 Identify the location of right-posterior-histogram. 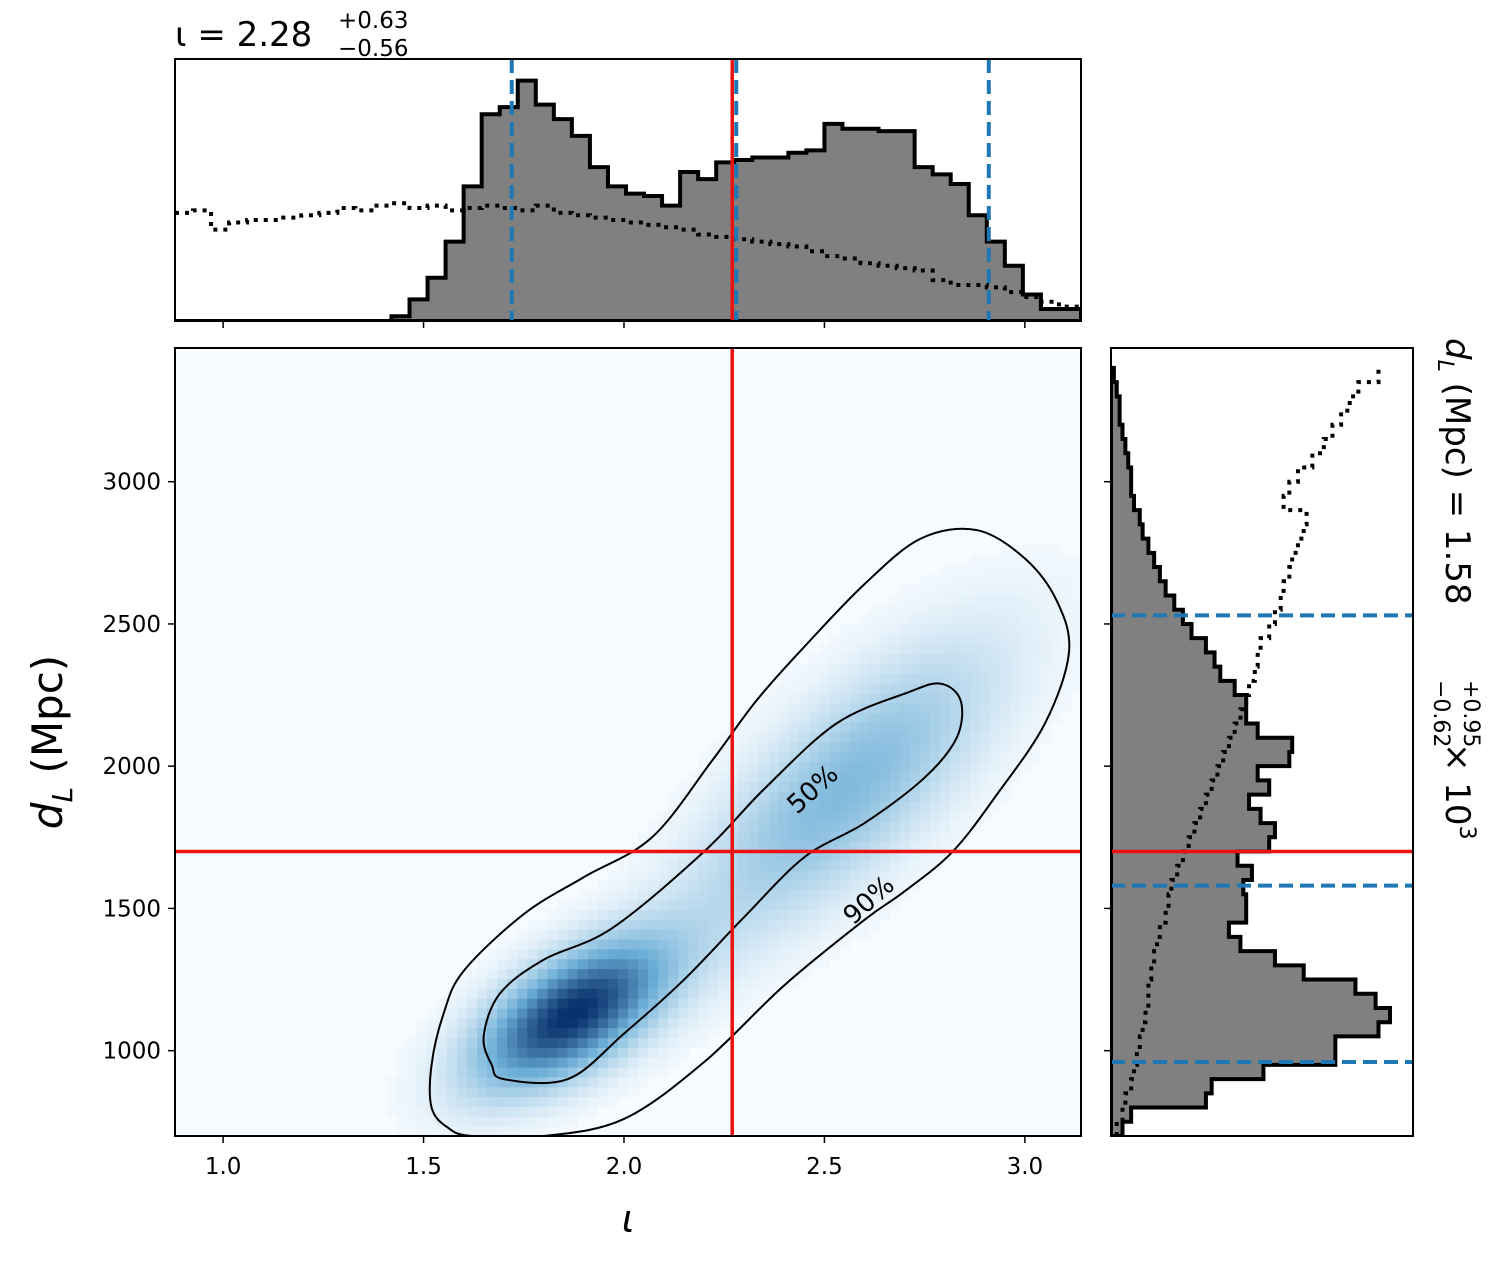
(1251, 750).